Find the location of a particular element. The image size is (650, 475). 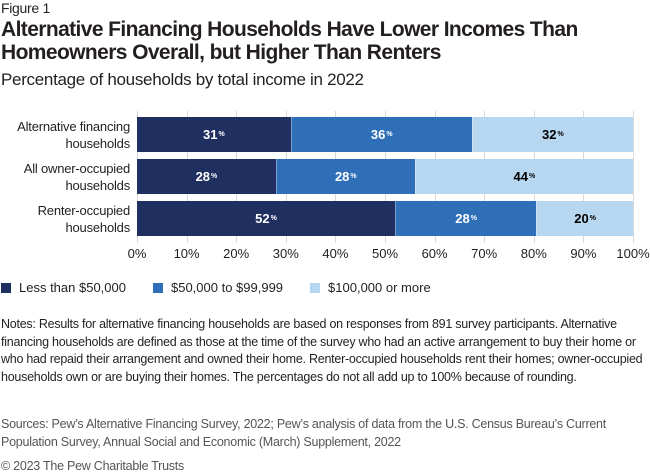

x-tick-label: 80% is located at coordinates (533, 253).